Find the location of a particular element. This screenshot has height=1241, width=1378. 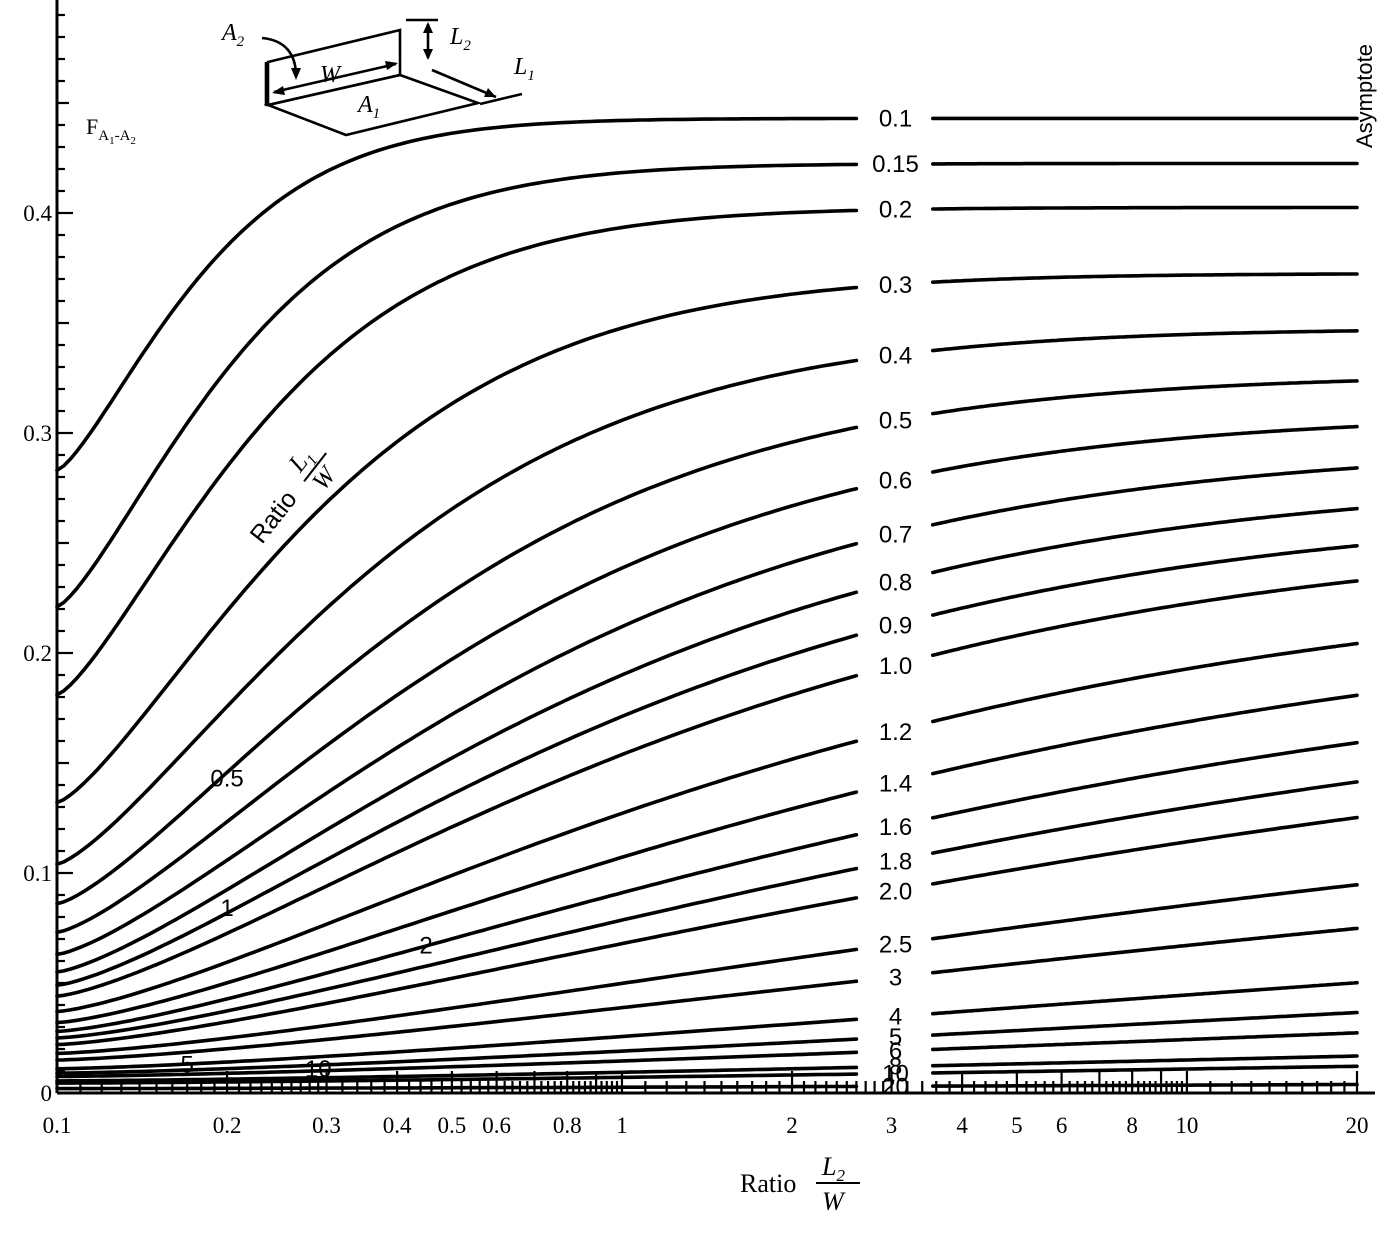

inset-l1-sub: 1 is located at coordinates (531, 76).